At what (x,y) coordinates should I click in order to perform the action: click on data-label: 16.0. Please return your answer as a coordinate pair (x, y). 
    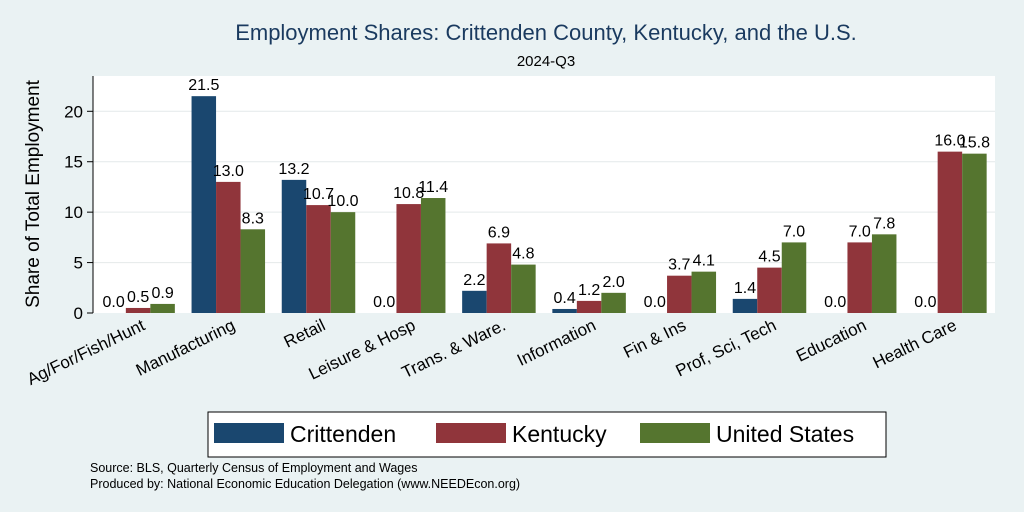
    Looking at the image, I should click on (949, 141).